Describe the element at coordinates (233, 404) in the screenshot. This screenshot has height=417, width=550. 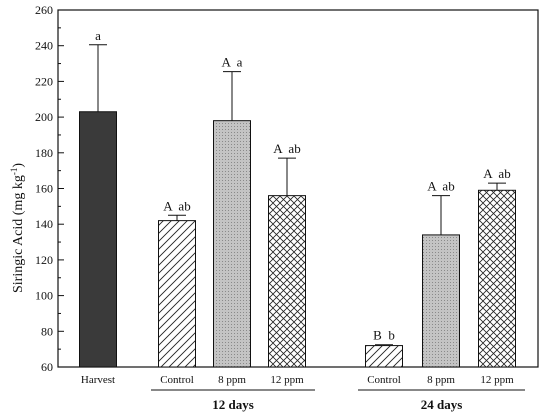
I see `group-label: 12 days` at that location.